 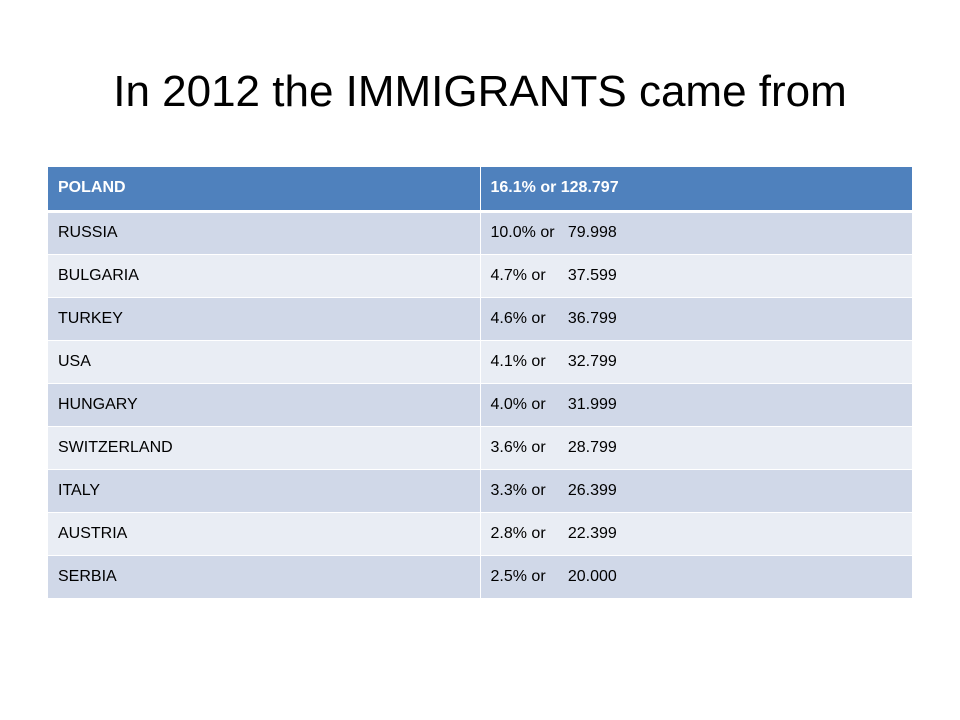 I want to click on table-row: TURKEY 4.6% or 36.799, so click(x=480, y=319).